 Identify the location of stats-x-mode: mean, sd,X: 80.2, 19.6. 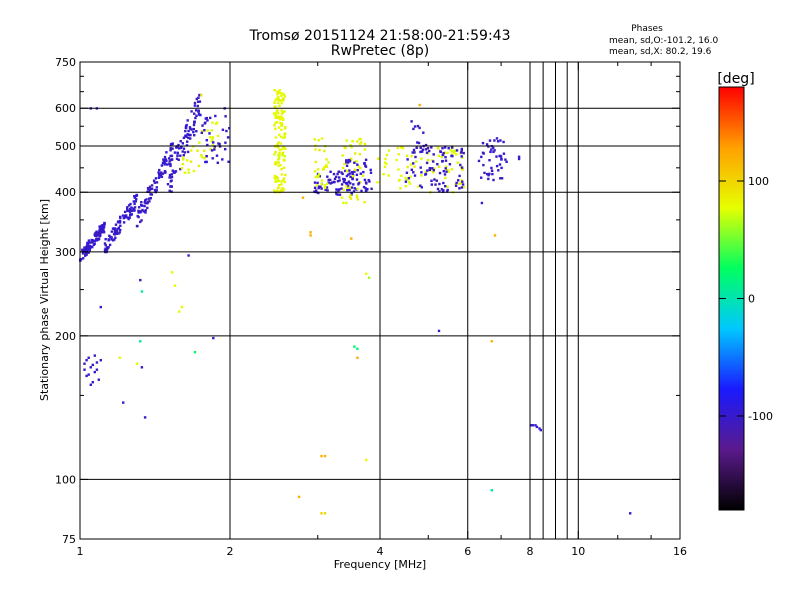
(660, 52).